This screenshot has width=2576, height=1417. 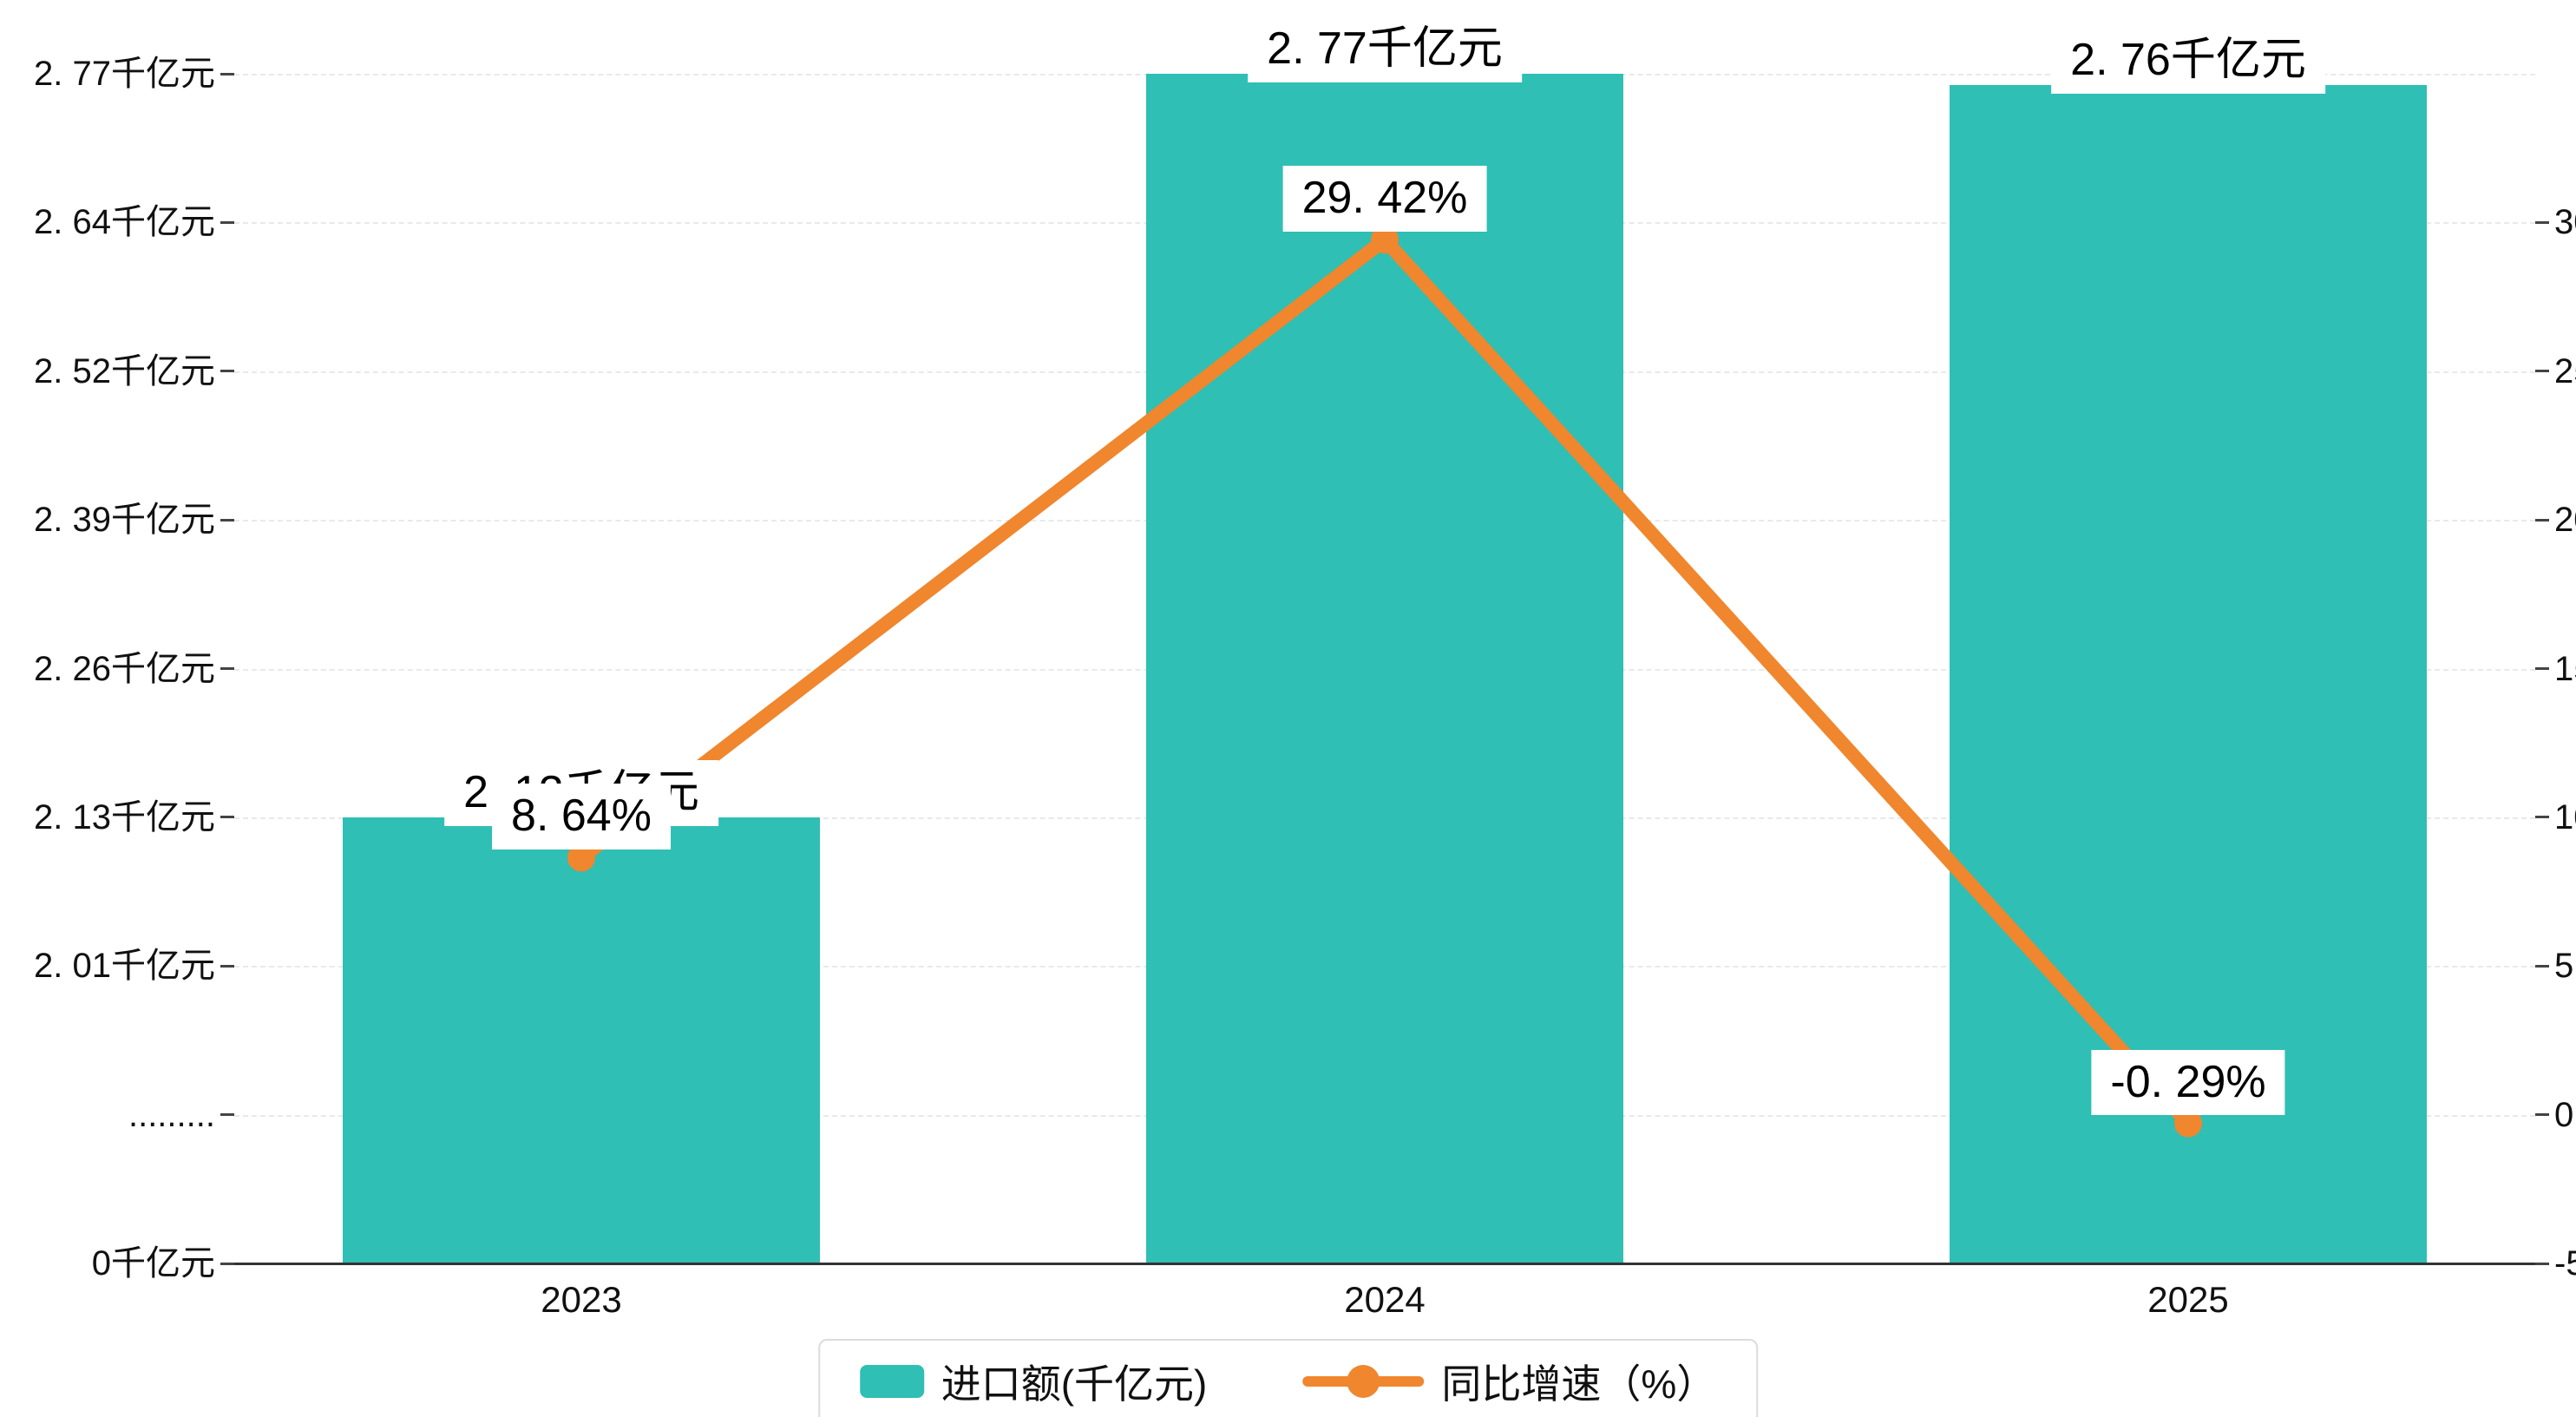 I want to click on legend-label: 进口额(千亿元), so click(x=1074, y=1384).